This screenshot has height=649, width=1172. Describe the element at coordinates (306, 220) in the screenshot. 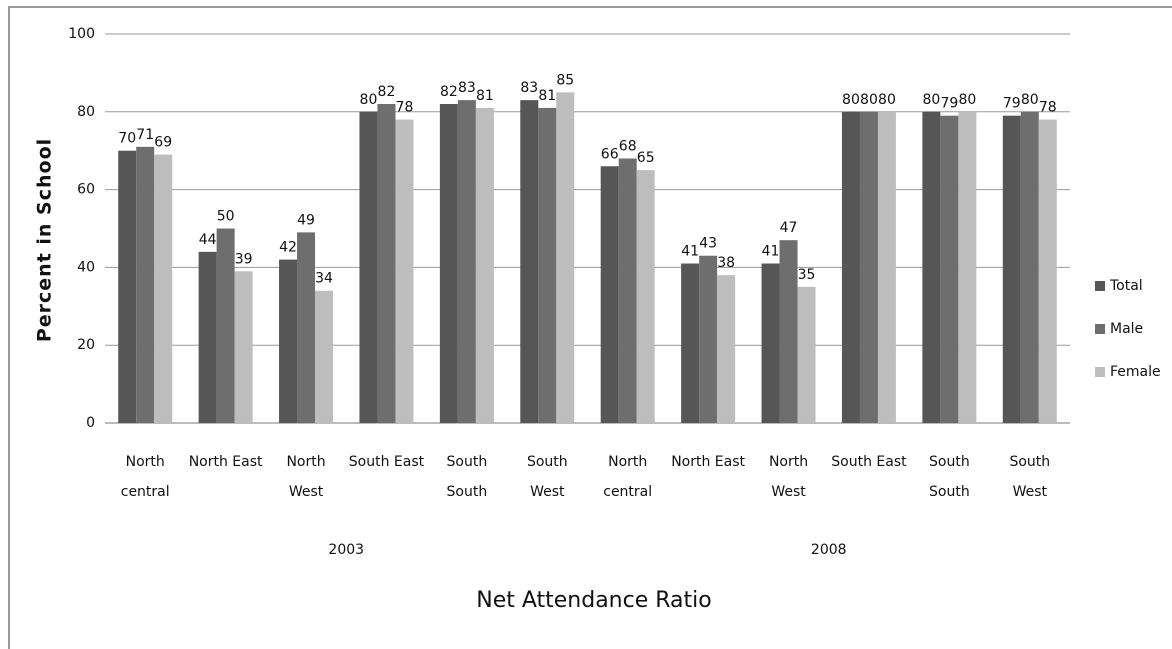

I see `data-label: 49` at that location.